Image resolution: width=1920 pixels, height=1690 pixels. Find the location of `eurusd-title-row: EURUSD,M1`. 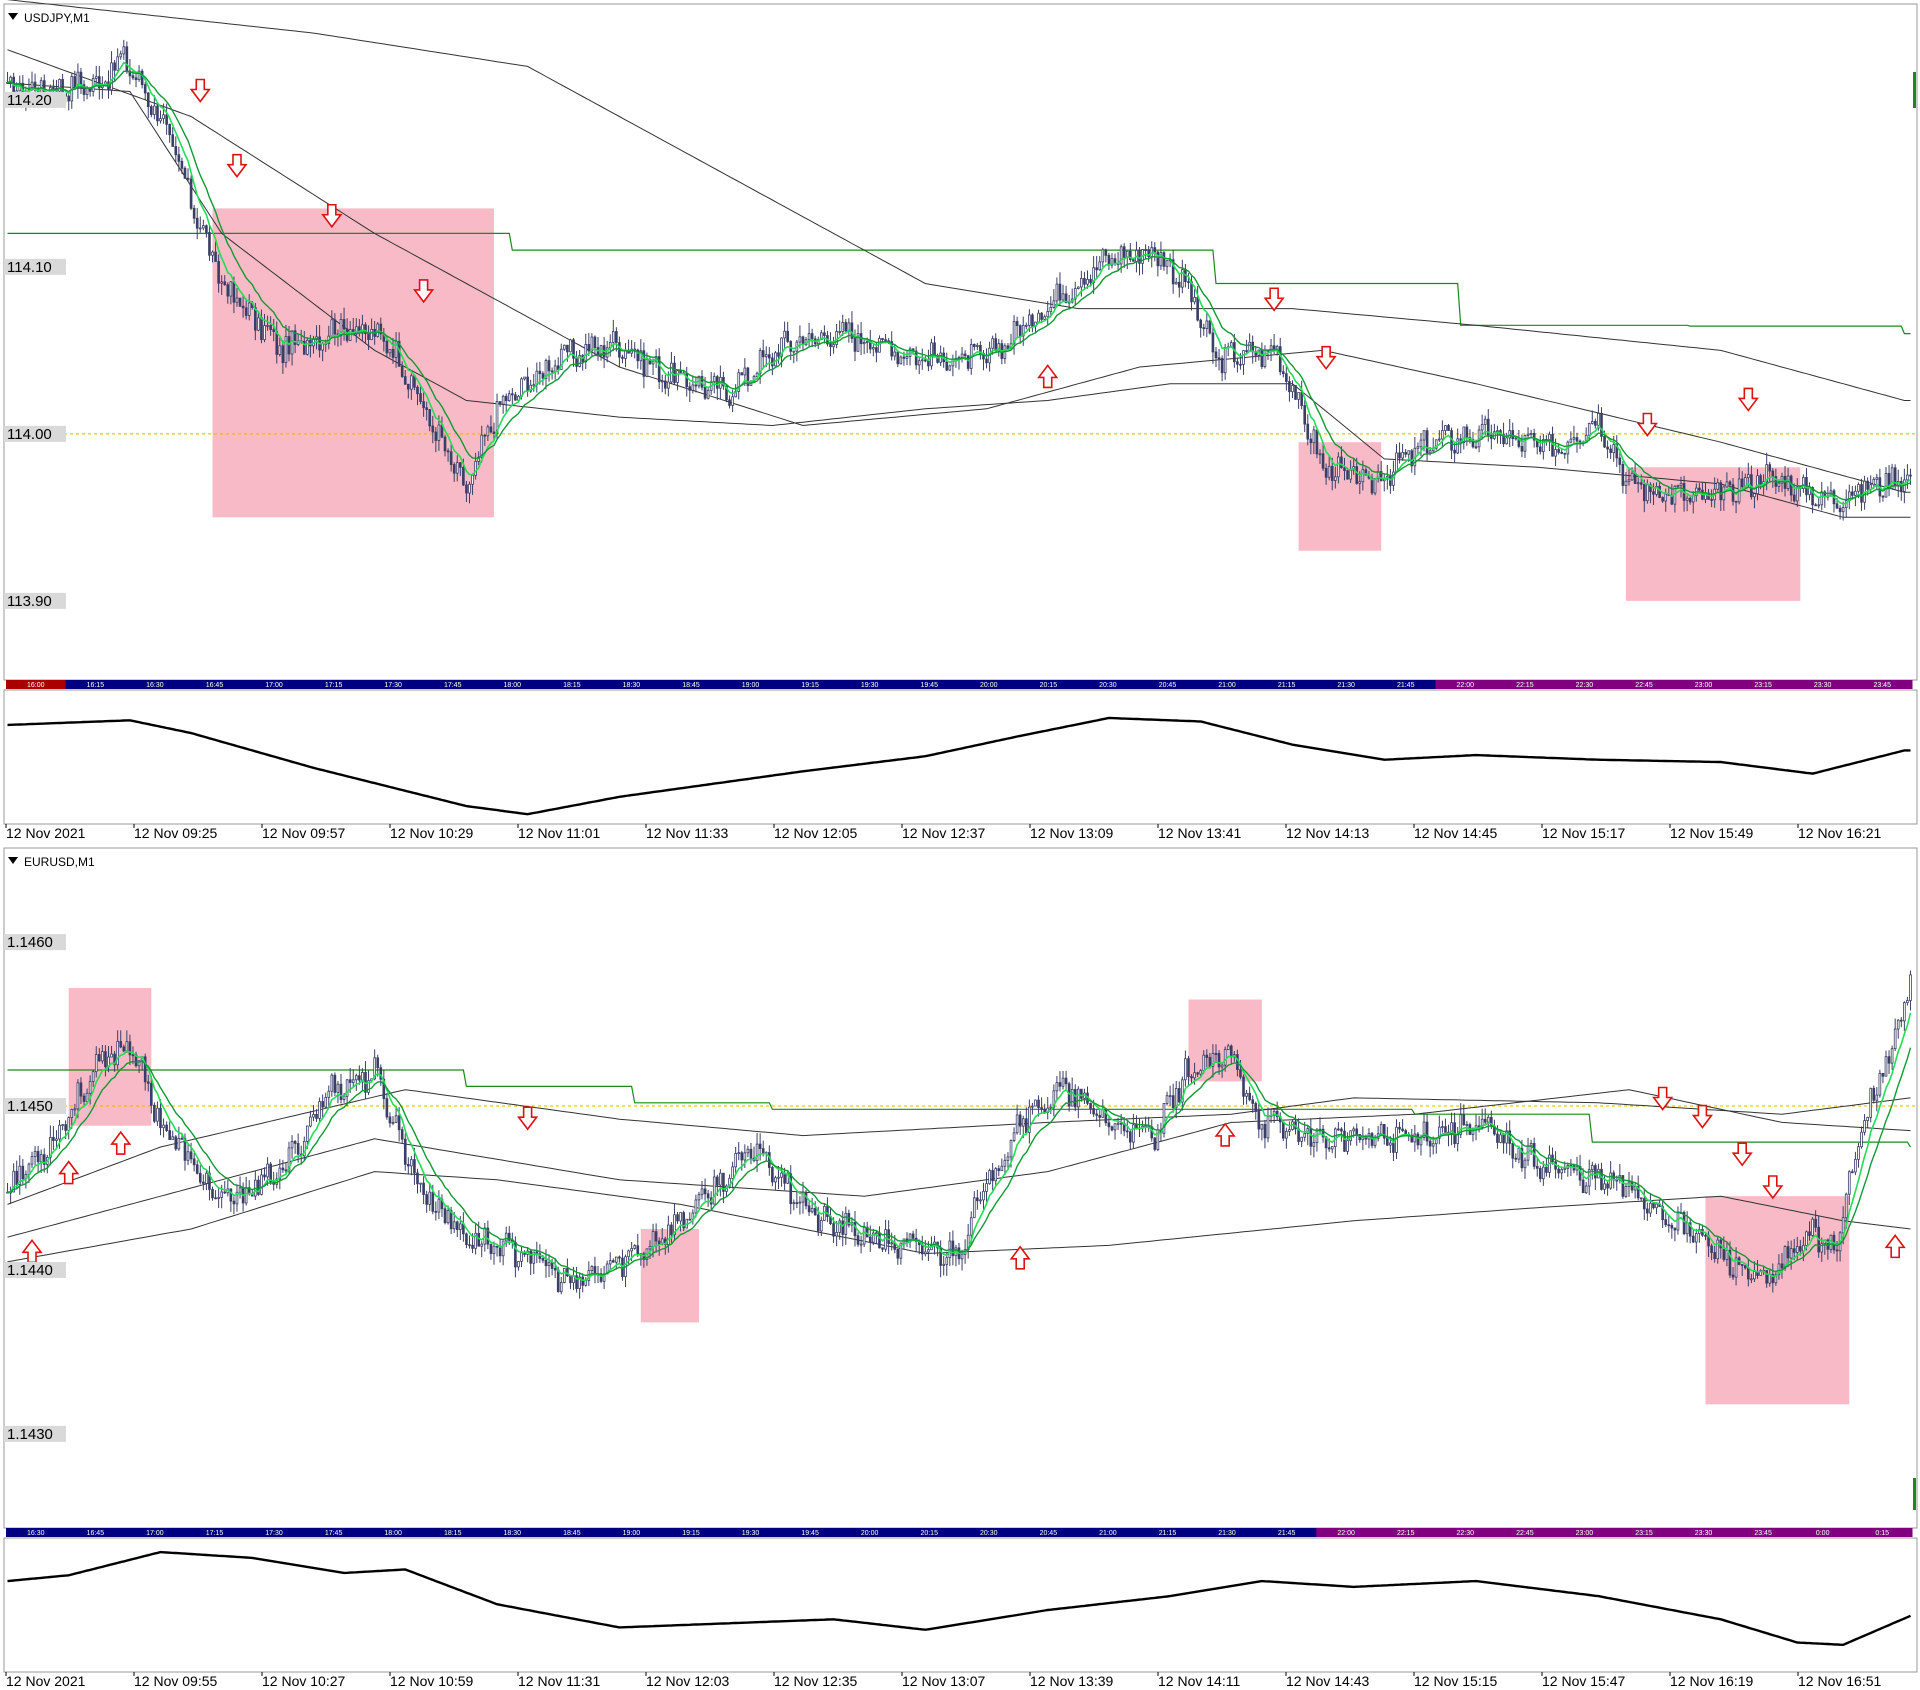

eurusd-title-row: EURUSD,M1 is located at coordinates (51, 862).